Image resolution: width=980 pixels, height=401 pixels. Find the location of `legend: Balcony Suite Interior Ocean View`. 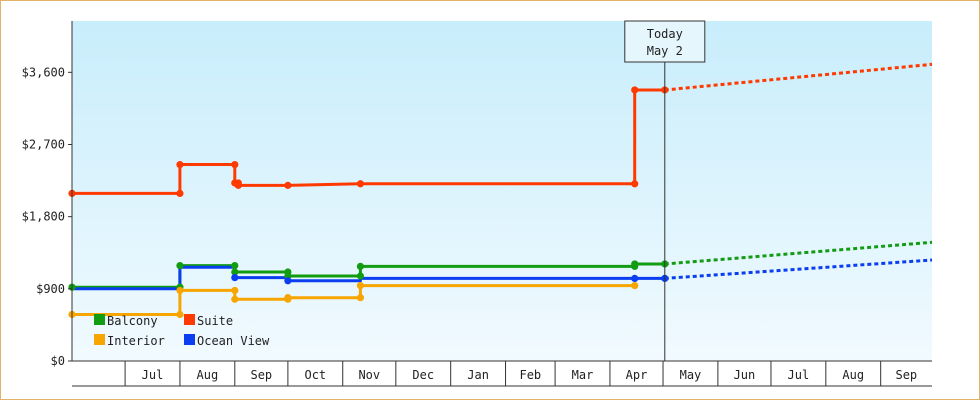

legend: Balcony Suite Interior Ocean View is located at coordinates (182, 331).